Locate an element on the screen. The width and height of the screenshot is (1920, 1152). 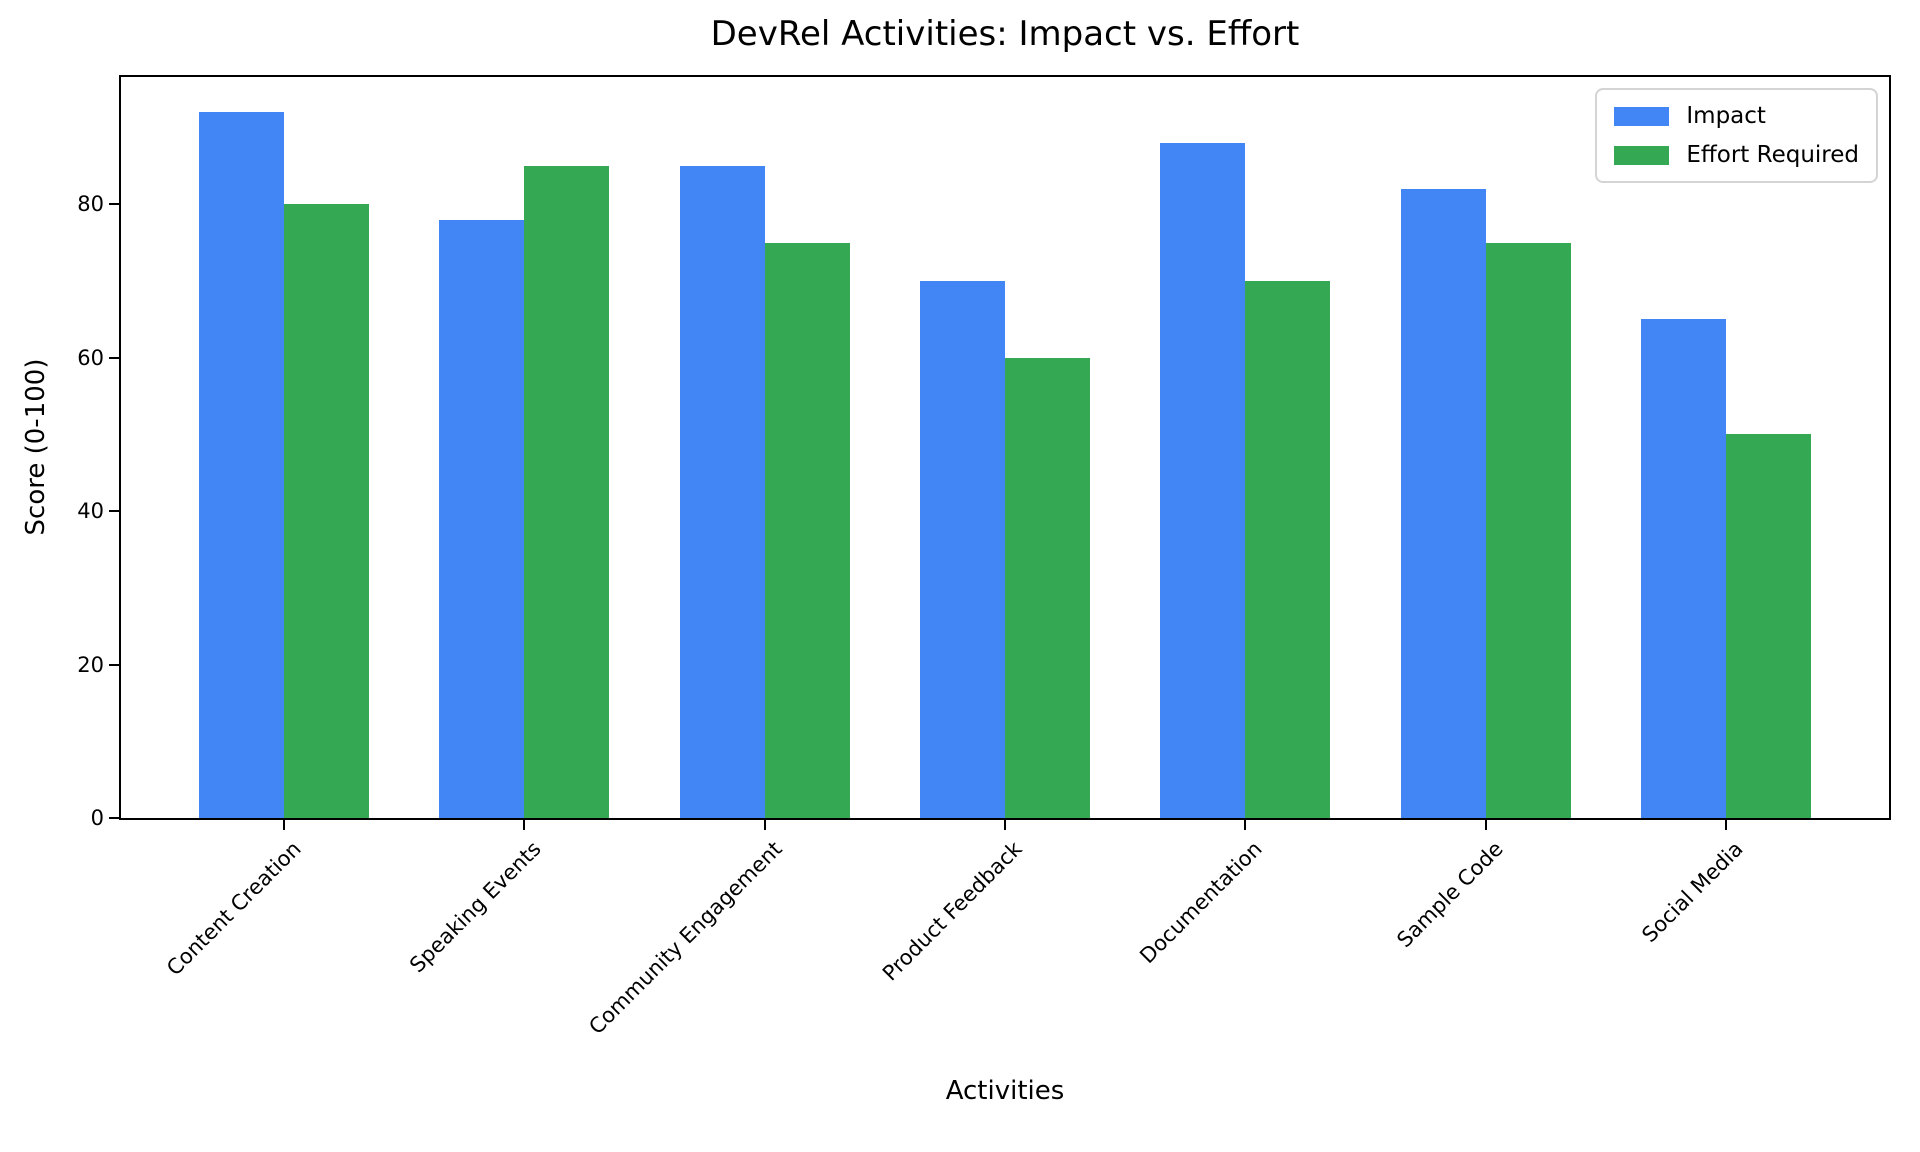
legend-label: Impact is located at coordinates (1726, 116).